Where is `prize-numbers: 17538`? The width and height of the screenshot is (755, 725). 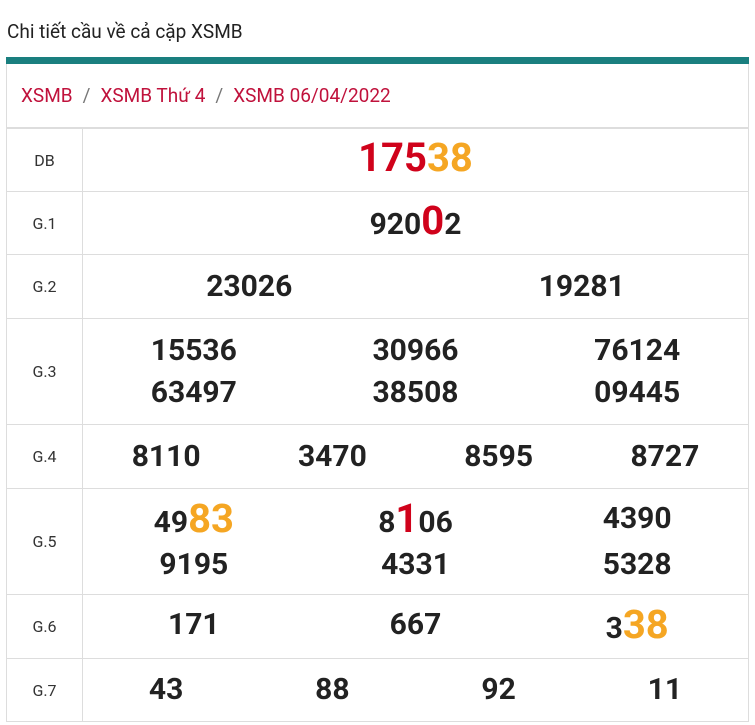 prize-numbers: 17538 is located at coordinates (415, 160).